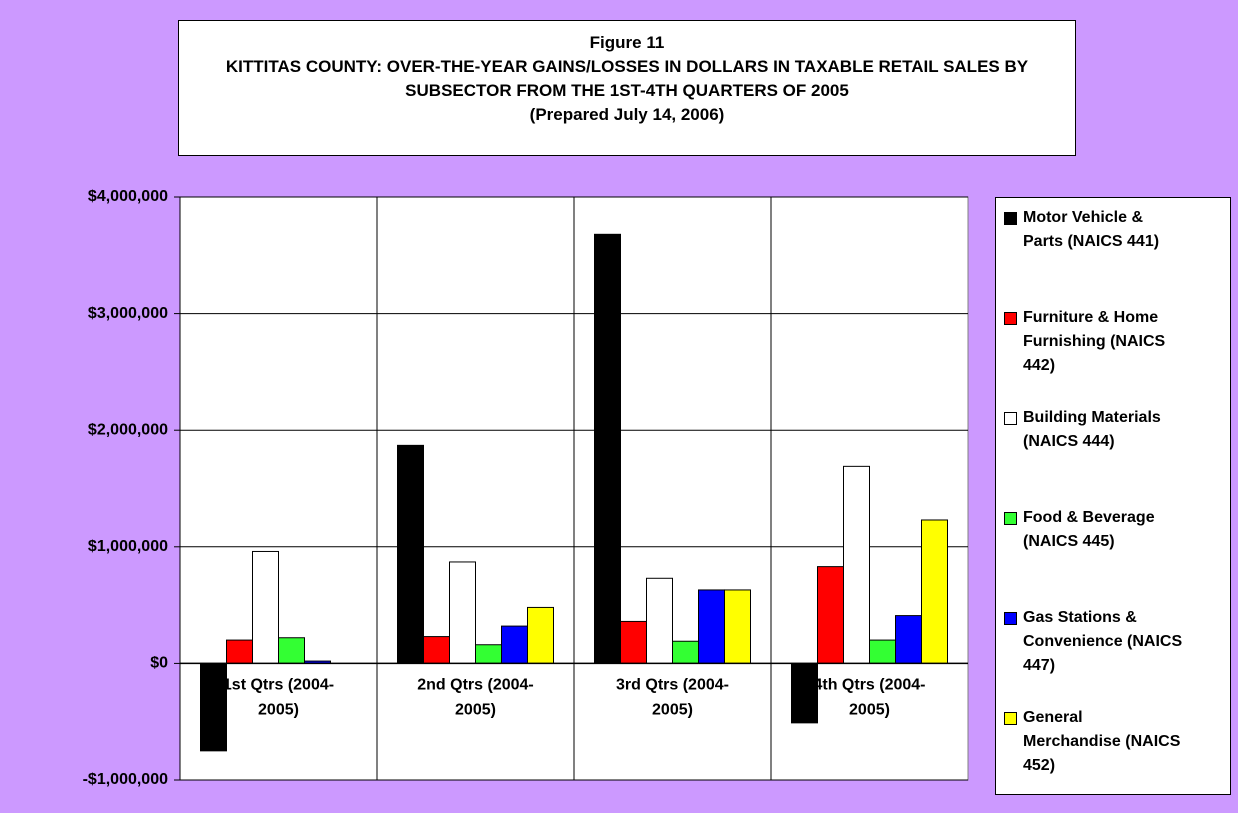  Describe the element at coordinates (278, 698) in the screenshot. I see `x-tick-label: 1st Qtrs (2004-2005)` at that location.